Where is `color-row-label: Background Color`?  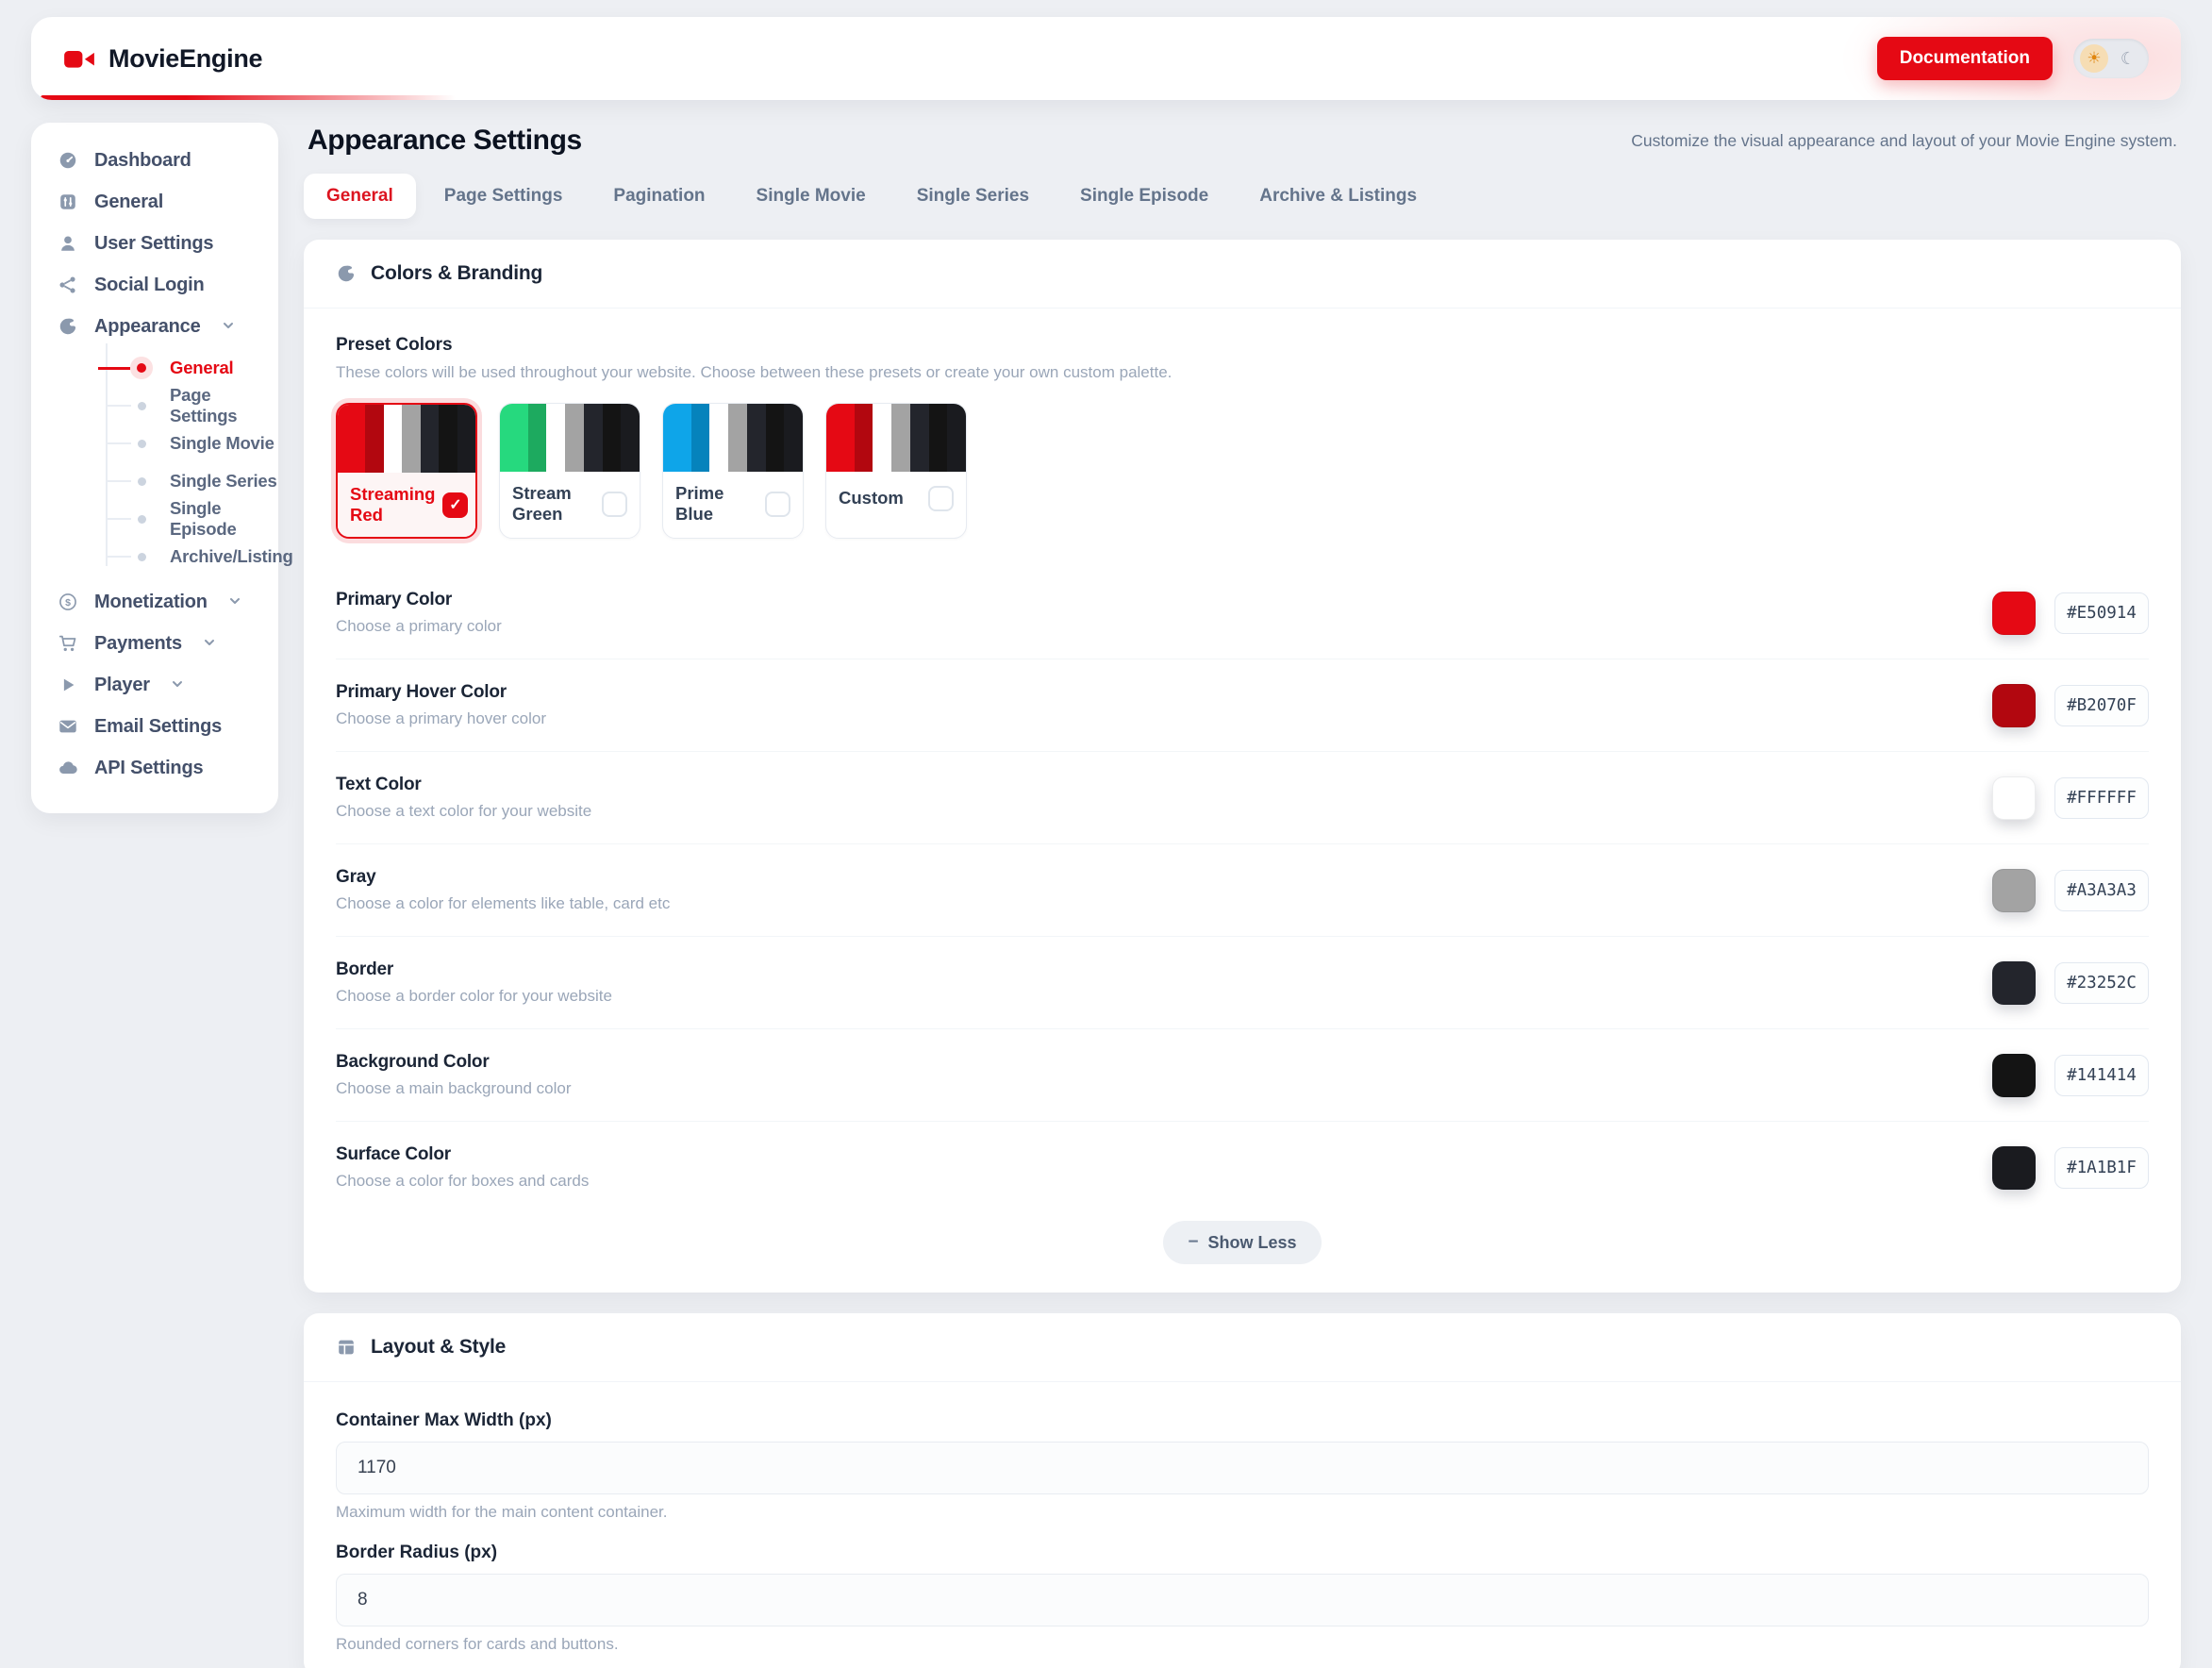 color-row-label: Background Color is located at coordinates (413, 1062).